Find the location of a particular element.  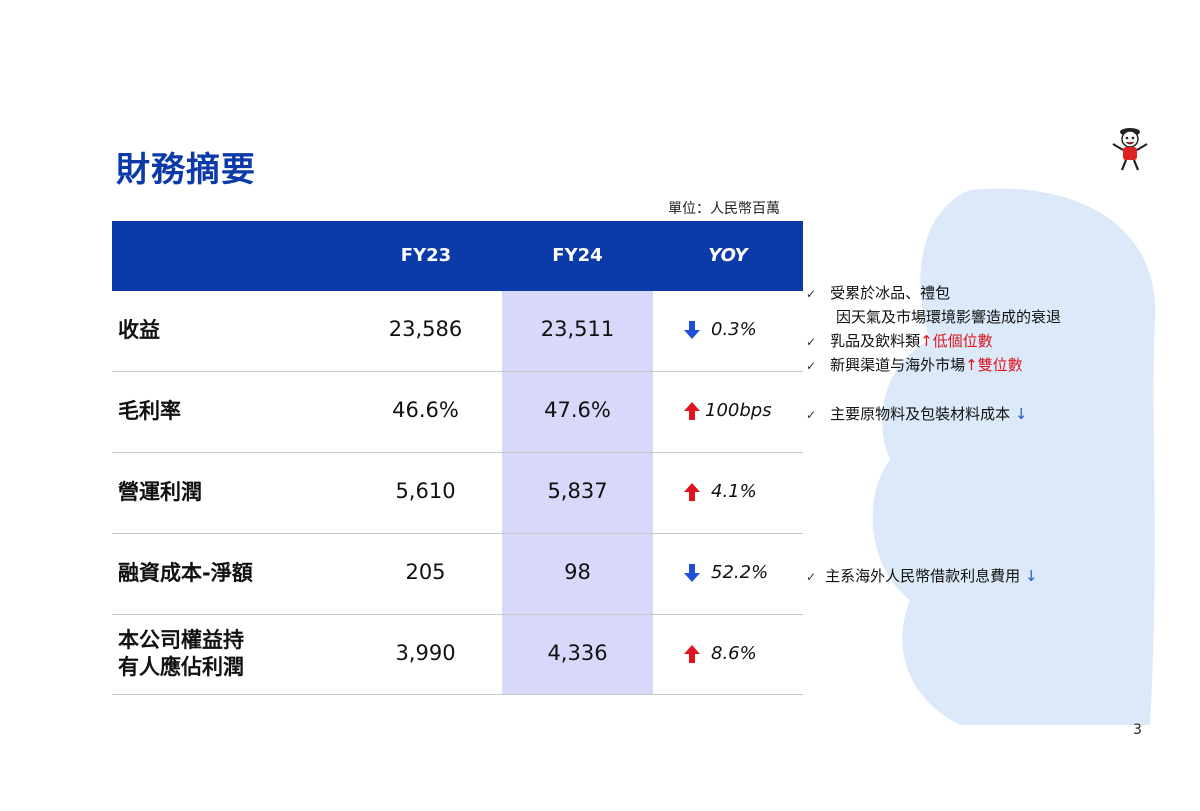

yoy-cell: 4.1% is located at coordinates (720, 491).